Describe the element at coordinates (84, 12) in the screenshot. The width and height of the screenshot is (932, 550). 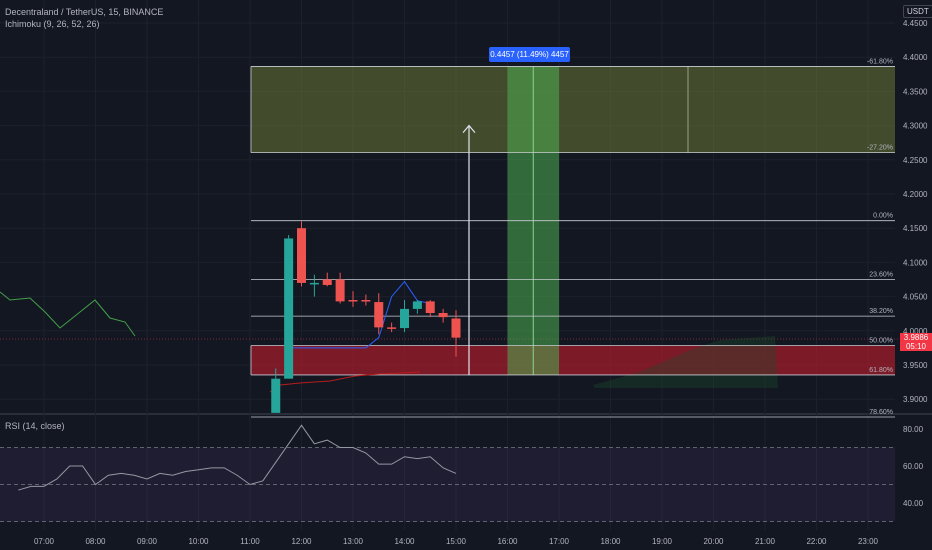
I see `symbol-legend: Decentraland / TetherUS, 15, BINANCE` at that location.